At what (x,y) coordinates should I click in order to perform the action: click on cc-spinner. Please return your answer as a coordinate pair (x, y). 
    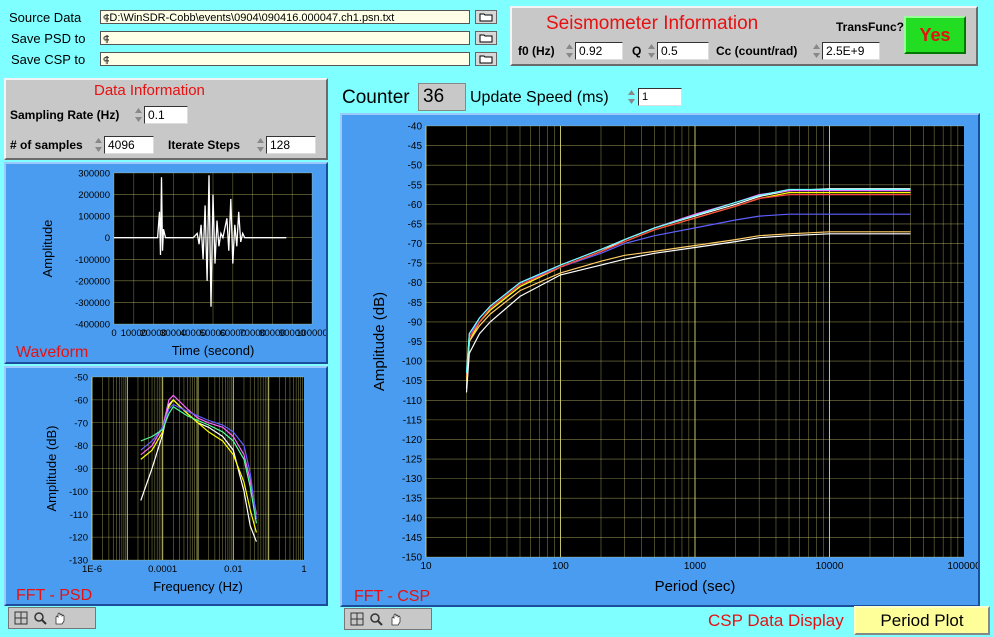
    Looking at the image, I should click on (816, 51).